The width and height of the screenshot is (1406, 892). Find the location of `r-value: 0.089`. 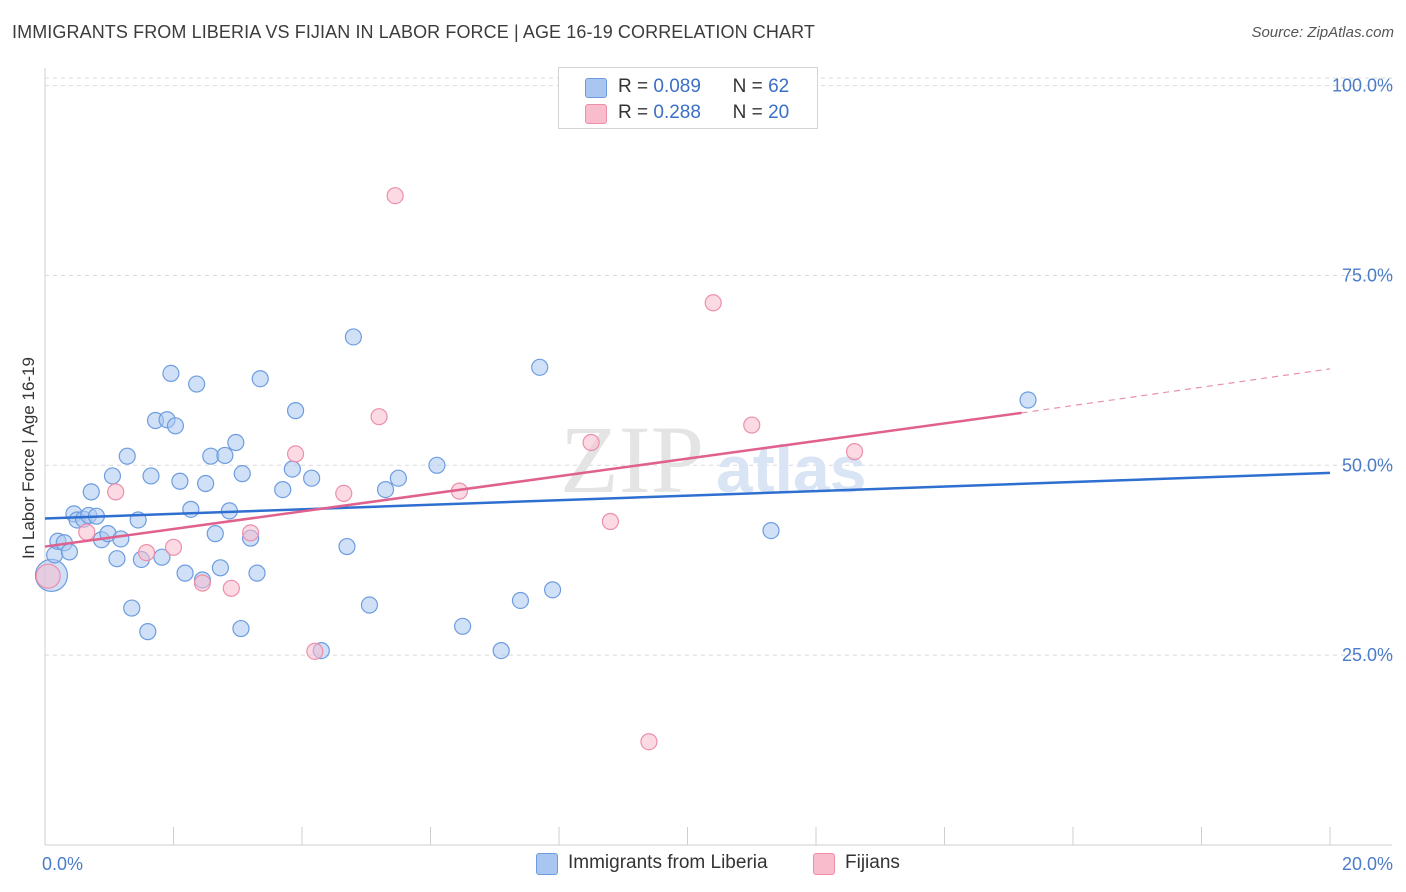

r-value: 0.089 is located at coordinates (677, 86).